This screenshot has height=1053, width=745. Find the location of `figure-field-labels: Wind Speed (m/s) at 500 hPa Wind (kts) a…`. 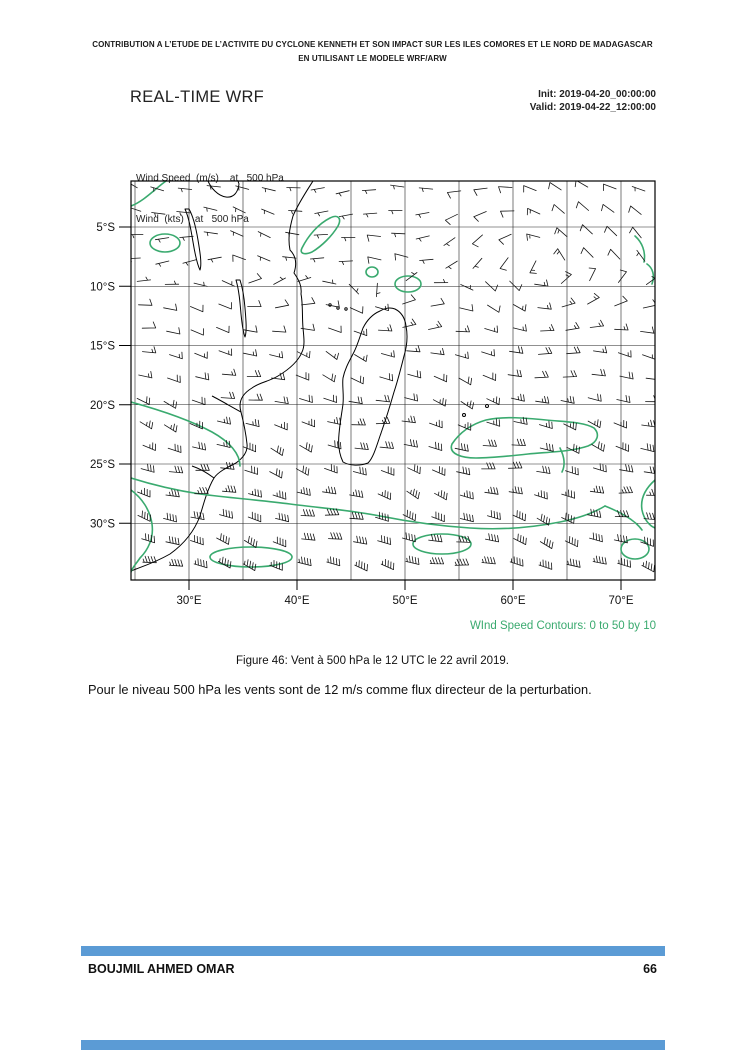

figure-field-labels: Wind Speed (m/s) at 500 hPa Wind (kts) a… is located at coordinates (210, 199).